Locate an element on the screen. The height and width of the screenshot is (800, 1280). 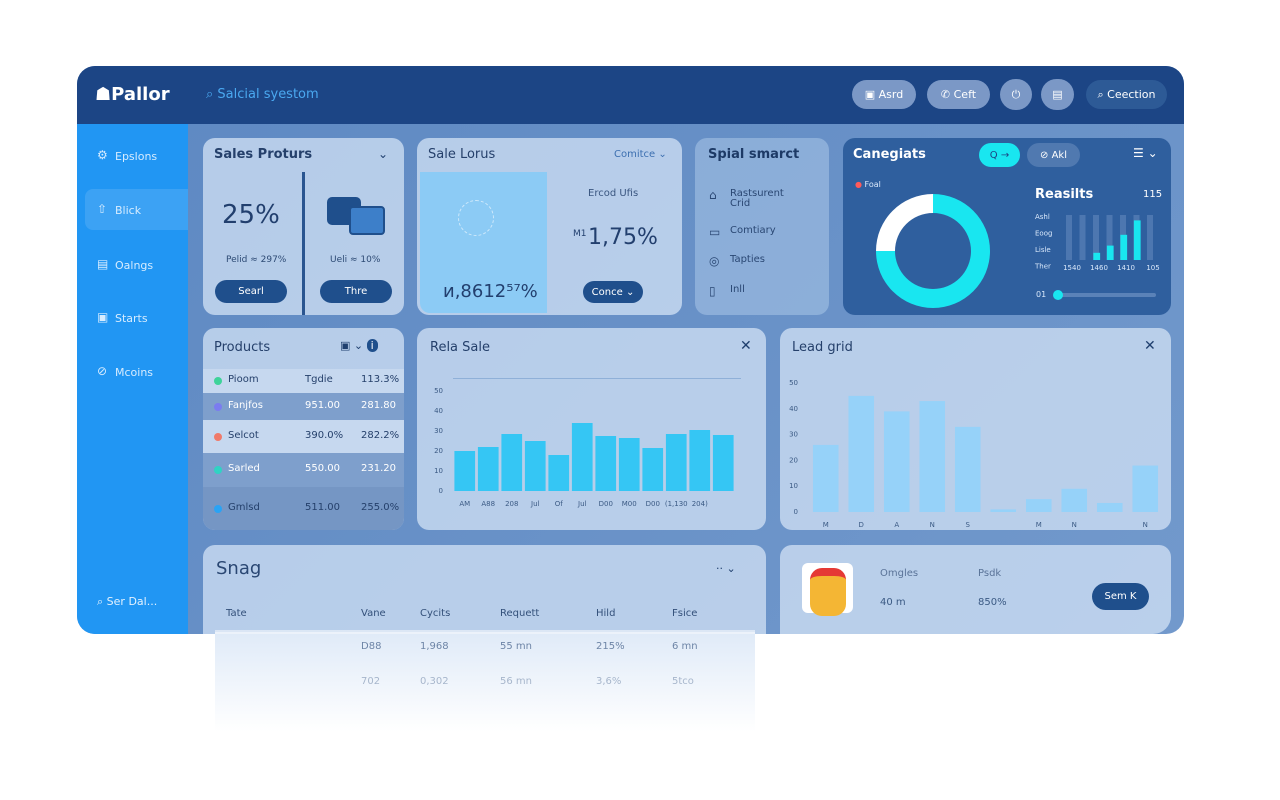
label: Psdk is located at coordinates (990, 573).